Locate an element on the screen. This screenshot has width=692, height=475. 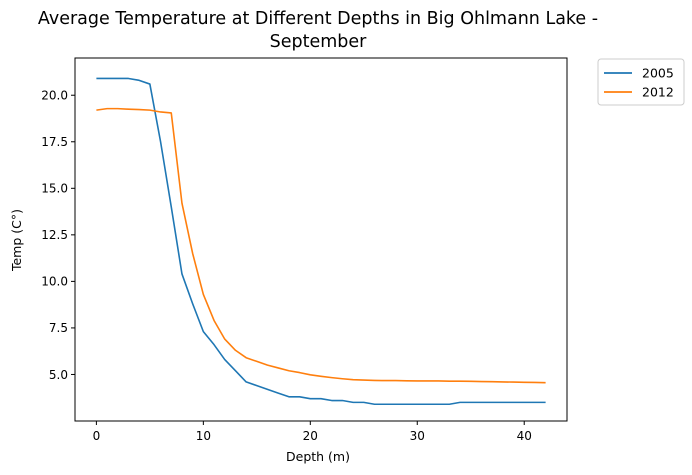
y-tick-label: 20.0 is located at coordinates (54, 96).